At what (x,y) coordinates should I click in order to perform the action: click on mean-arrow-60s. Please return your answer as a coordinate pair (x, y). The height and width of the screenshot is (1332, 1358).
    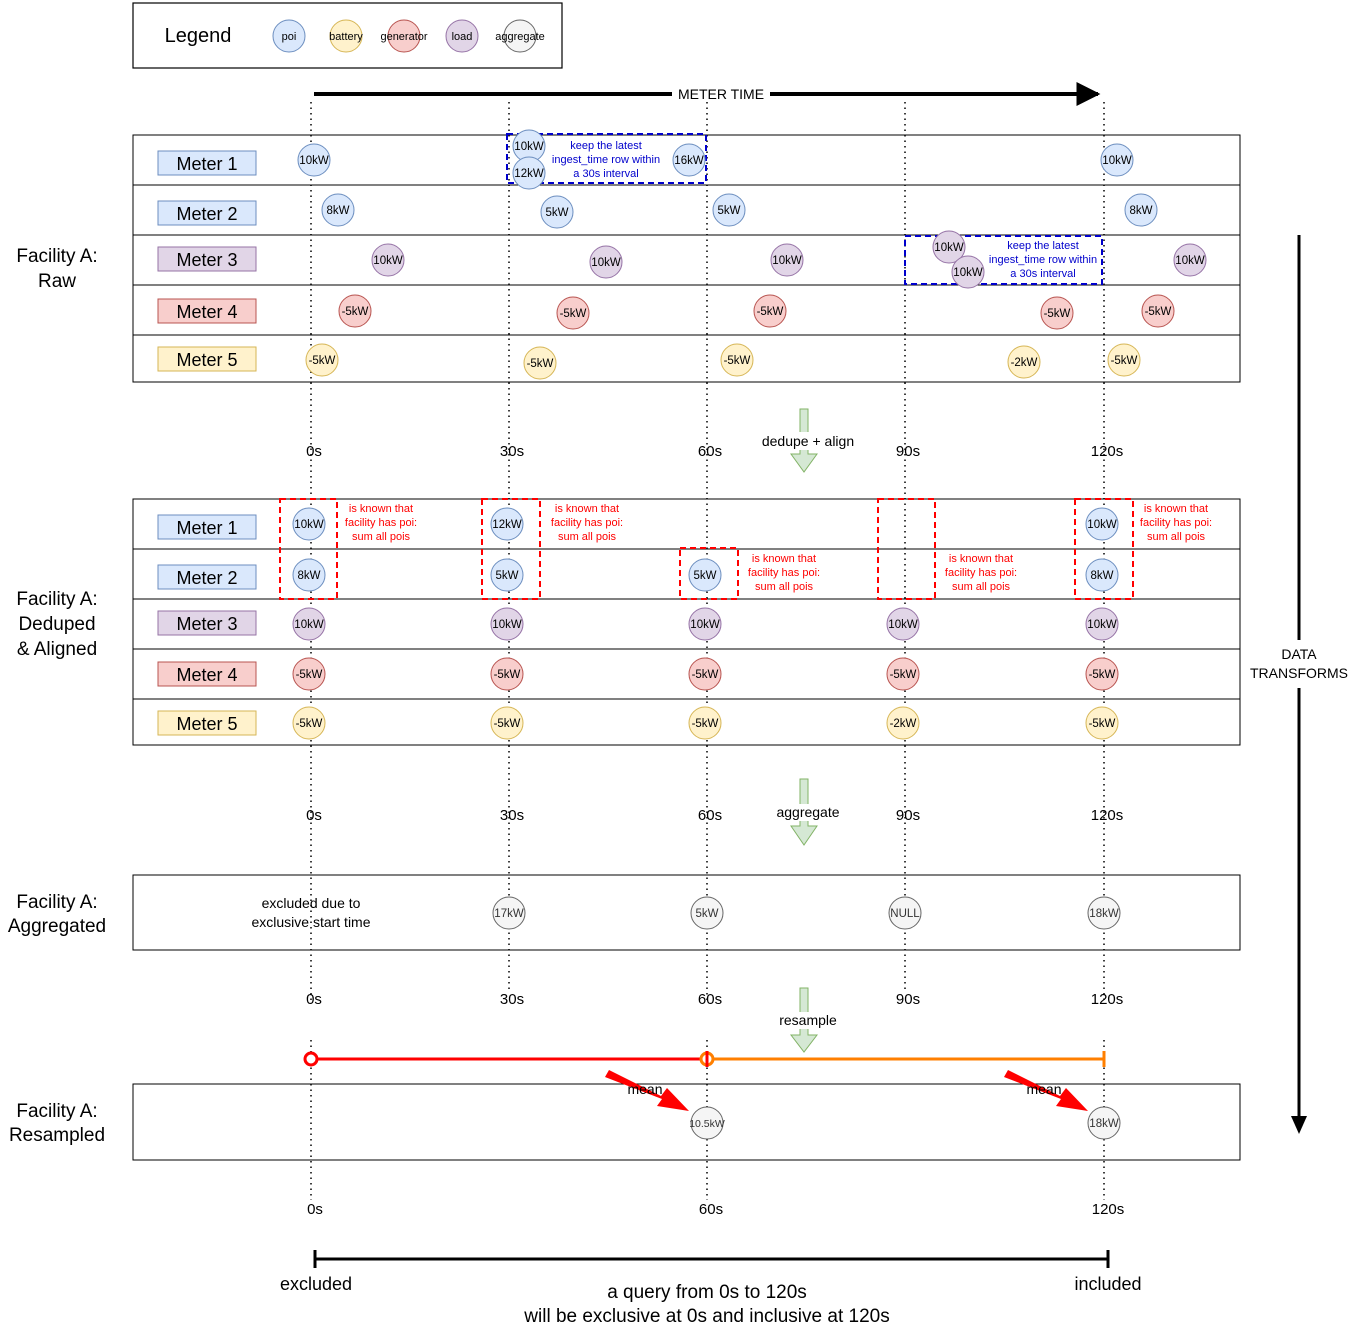
    Looking at the image, I should click on (647, 1090).